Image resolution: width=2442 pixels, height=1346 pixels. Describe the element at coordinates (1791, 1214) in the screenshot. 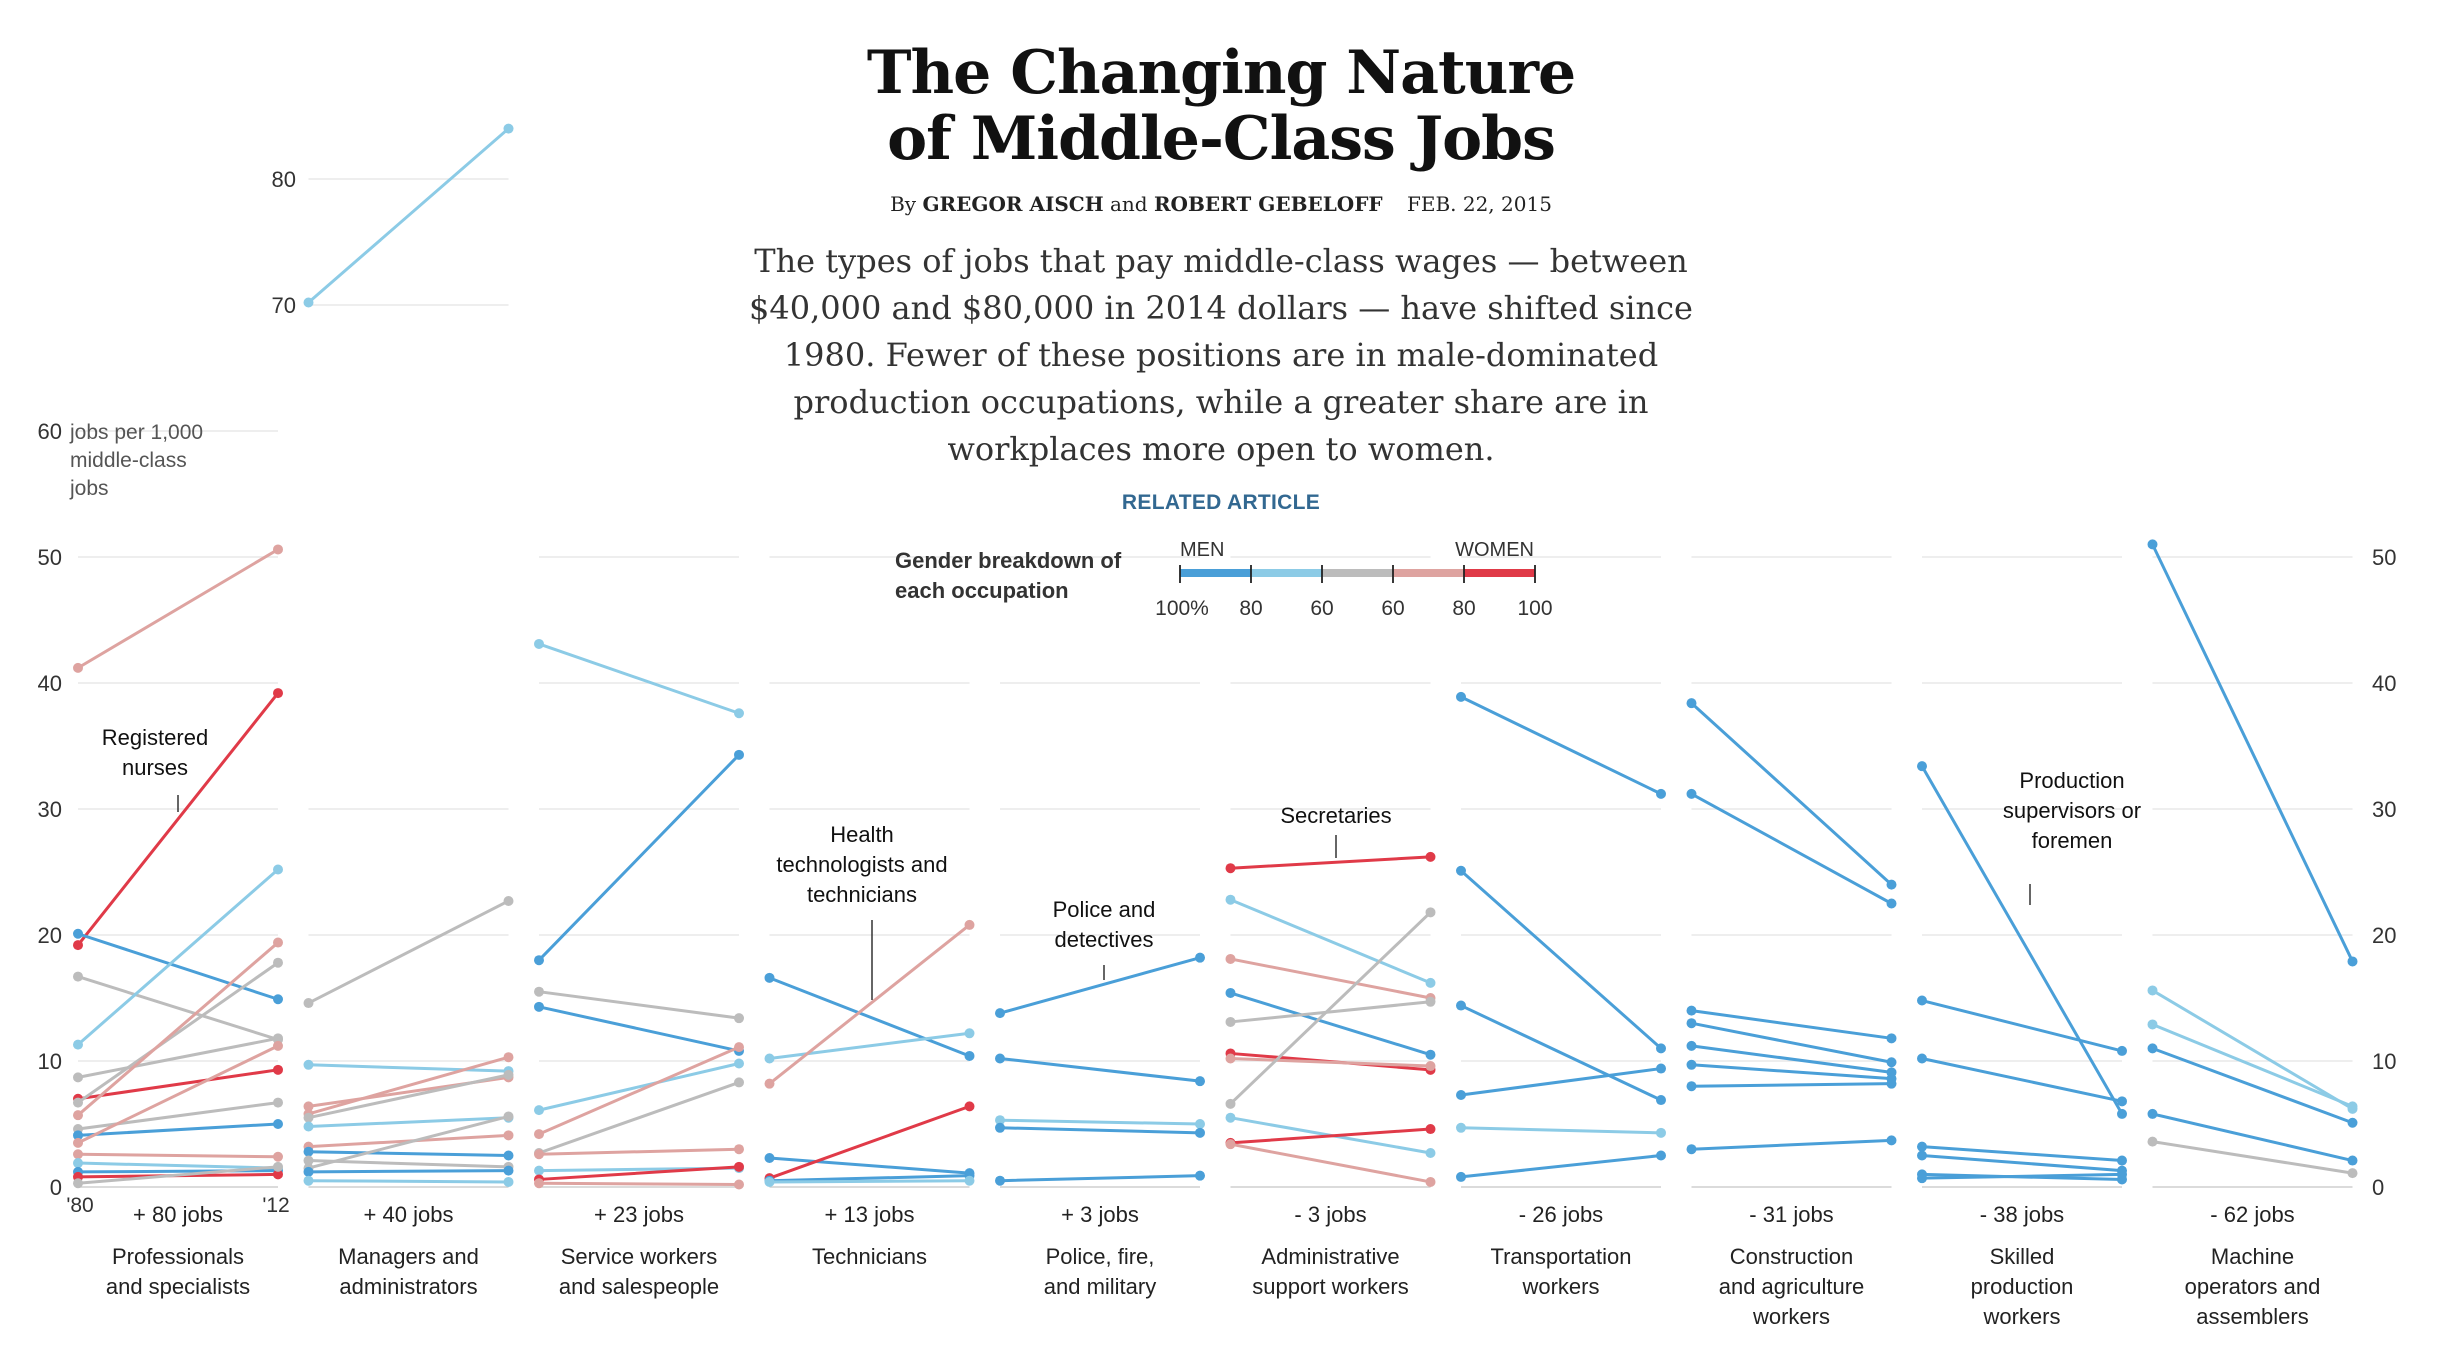

I see `panel-change-label: - 31 jobs` at that location.